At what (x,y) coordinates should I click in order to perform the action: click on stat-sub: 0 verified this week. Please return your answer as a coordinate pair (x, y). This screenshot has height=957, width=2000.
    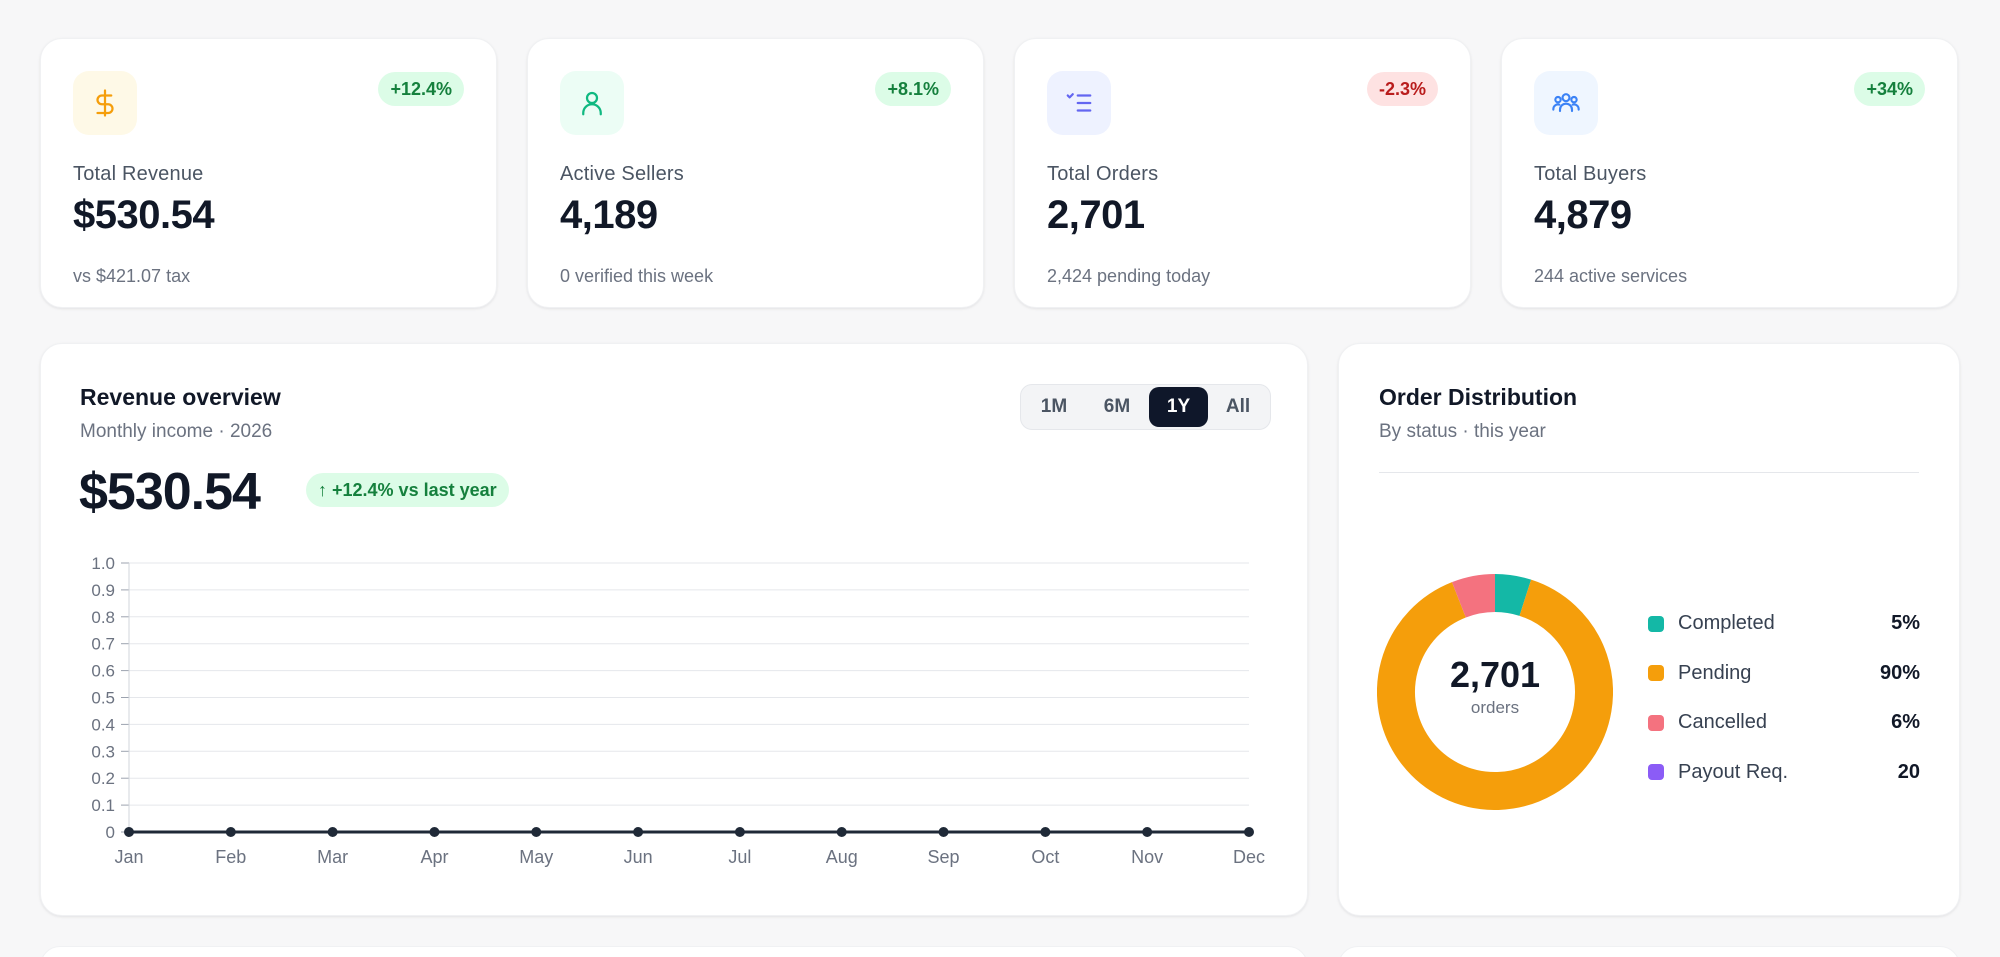
    Looking at the image, I should click on (637, 276).